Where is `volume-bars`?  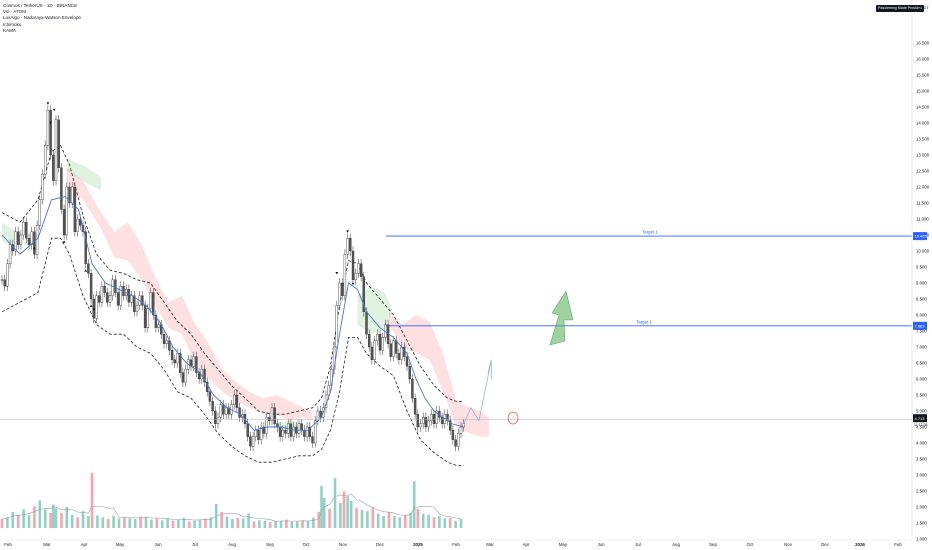 volume-bars is located at coordinates (231, 500).